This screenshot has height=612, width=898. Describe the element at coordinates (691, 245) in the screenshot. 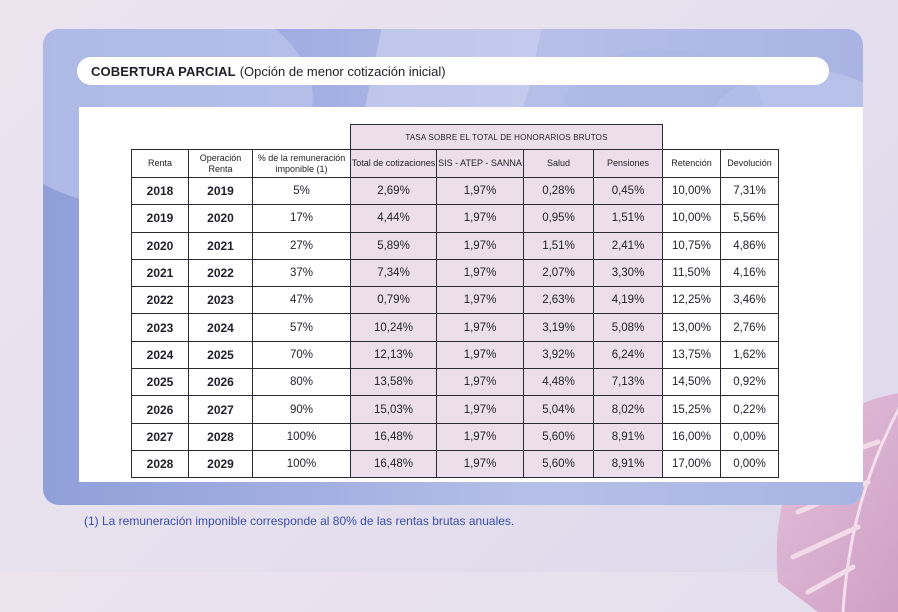

I see `cell-retencion: 10,75%` at that location.